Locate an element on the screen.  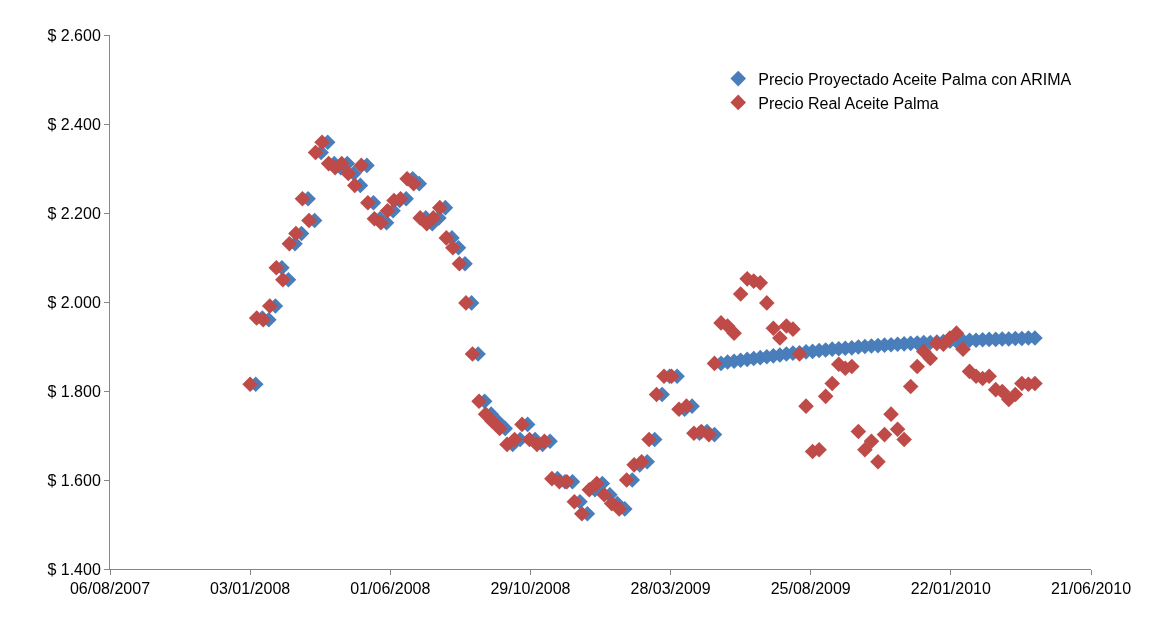
y-tick-label: $ 2.000 is located at coordinates (74, 302).